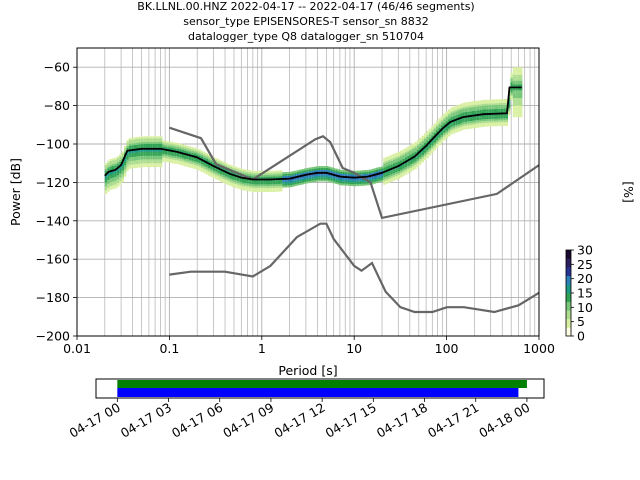  What do you see at coordinates (309, 346) in the screenshot?
I see `x-axis-ticks: 0.01 0.1 1 10 100 1000` at bounding box center [309, 346].